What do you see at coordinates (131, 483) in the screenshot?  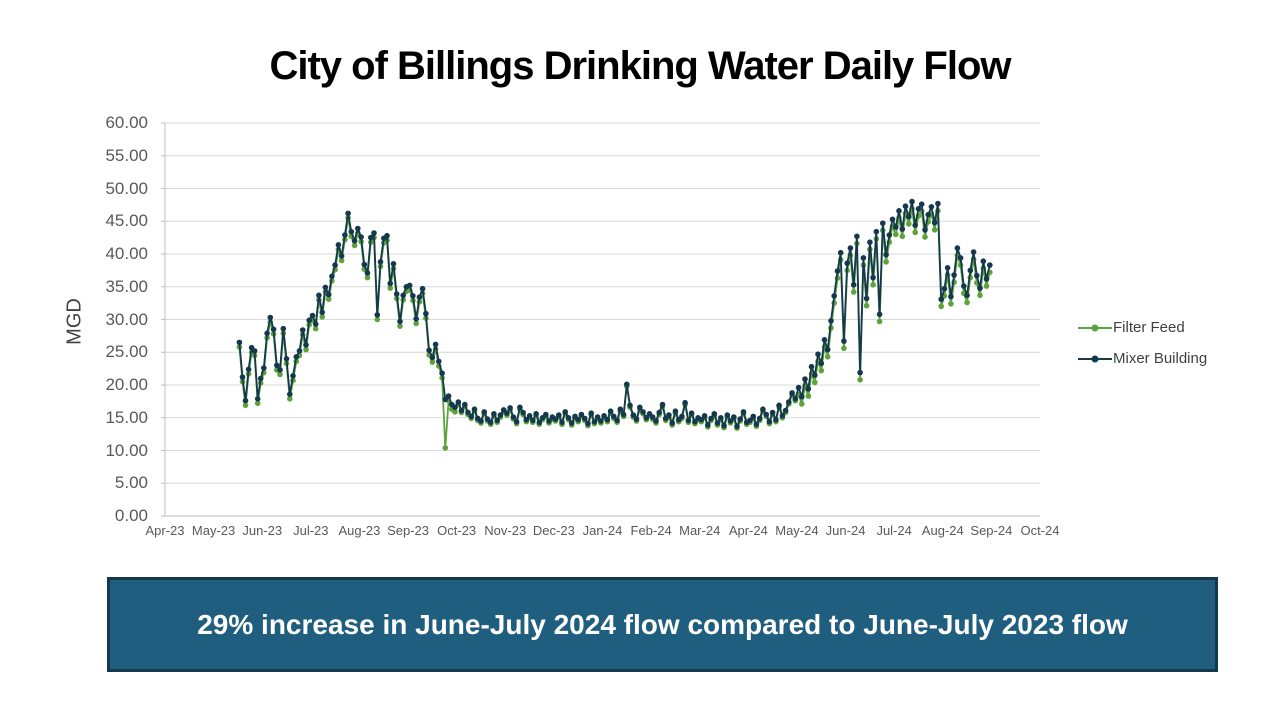 I see `y-tick-label: 5.00` at bounding box center [131, 483].